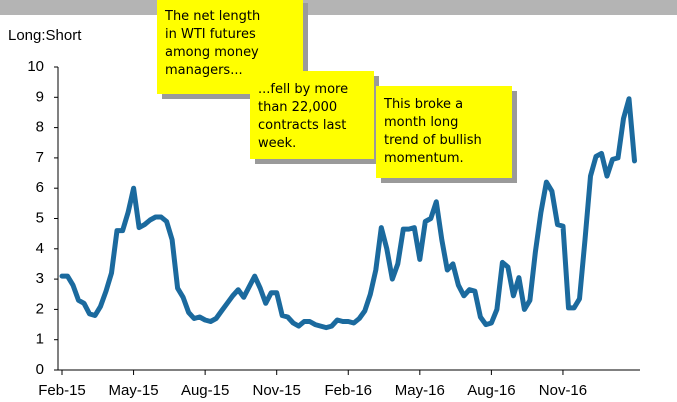 The height and width of the screenshot is (402, 677). What do you see at coordinates (277, 143) in the screenshot?
I see `annotation-text: week.` at bounding box center [277, 143].